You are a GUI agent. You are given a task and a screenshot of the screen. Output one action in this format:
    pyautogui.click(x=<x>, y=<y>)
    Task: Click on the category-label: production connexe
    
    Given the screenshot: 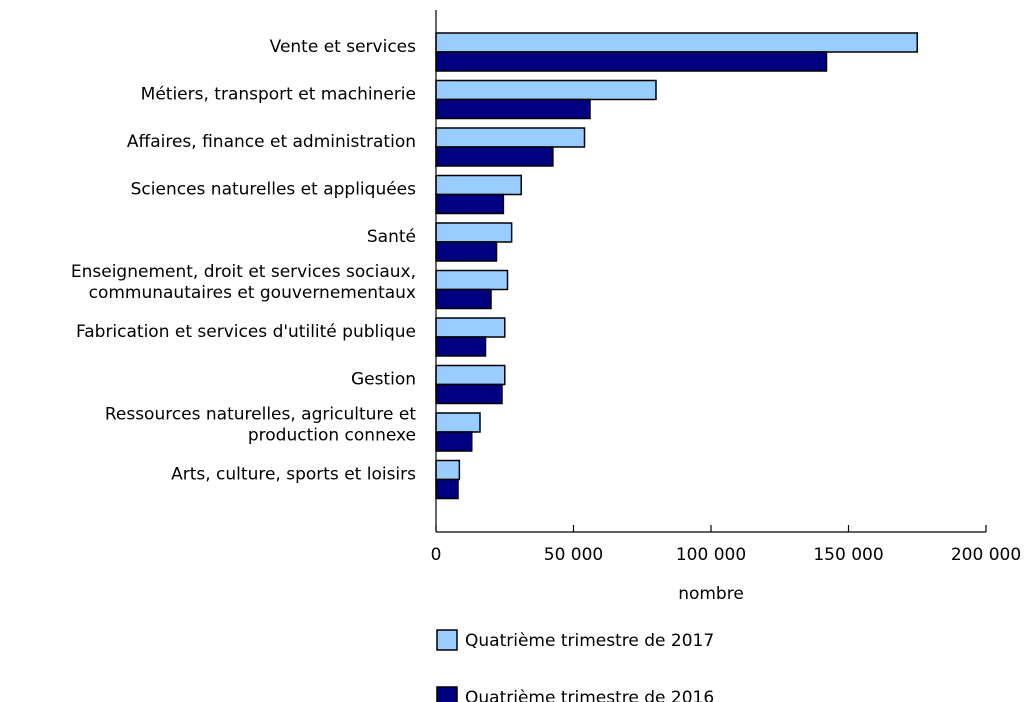 What is the action you would take?
    pyautogui.click(x=332, y=436)
    